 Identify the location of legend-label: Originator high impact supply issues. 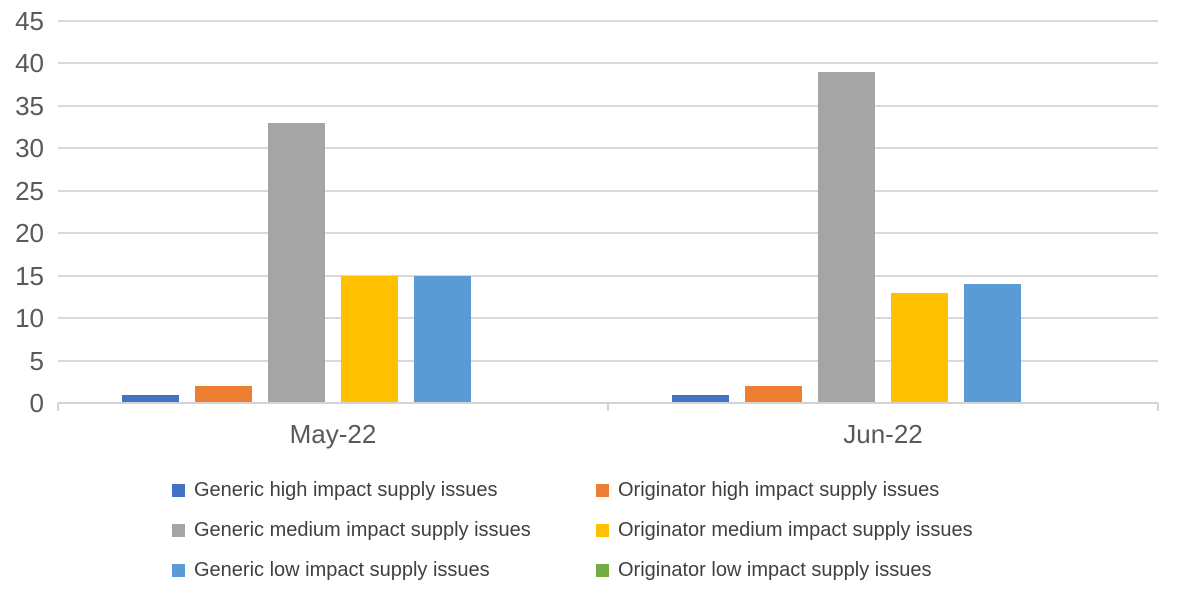
(779, 489).